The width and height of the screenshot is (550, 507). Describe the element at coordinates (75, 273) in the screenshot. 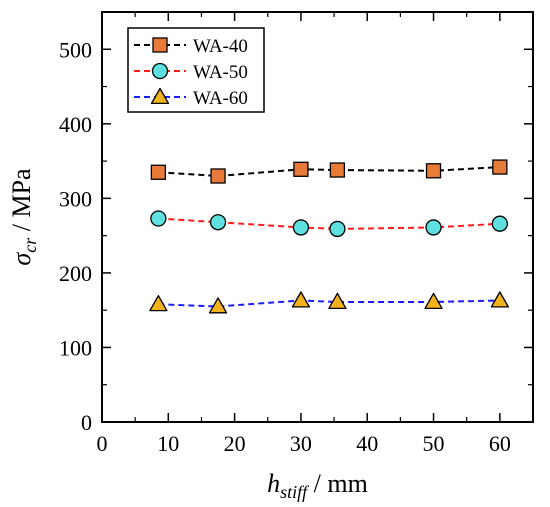

I see `y-tick-label: 200` at that location.